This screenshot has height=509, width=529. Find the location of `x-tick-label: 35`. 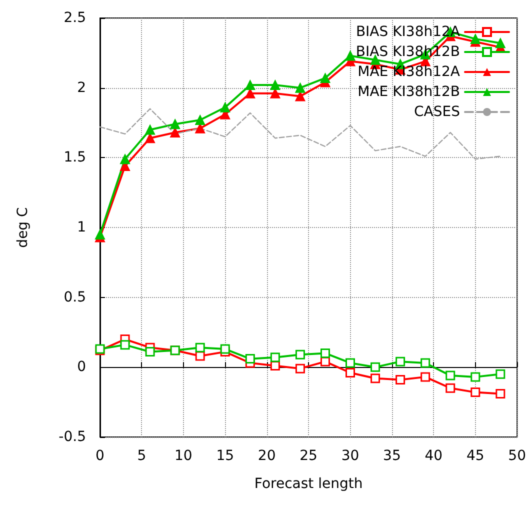

x-tick-label: 35 is located at coordinates (392, 456).